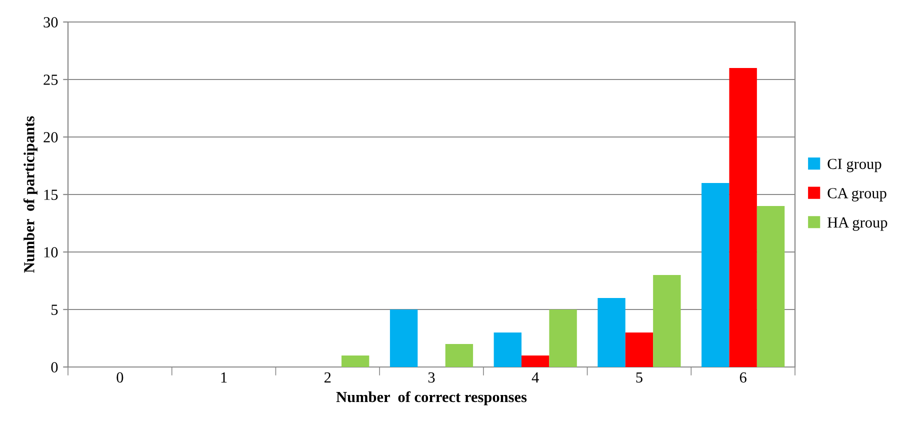  What do you see at coordinates (858, 224) in the screenshot?
I see `legend-label: HA group` at bounding box center [858, 224].